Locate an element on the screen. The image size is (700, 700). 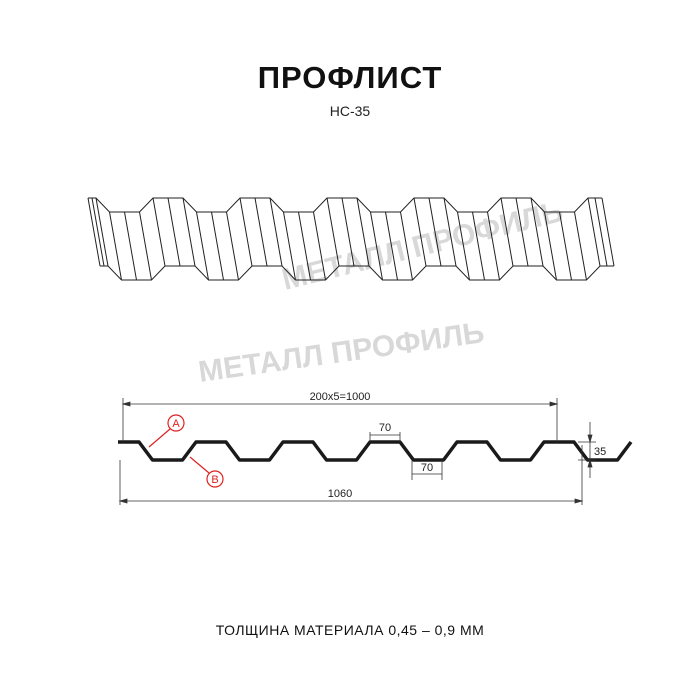
dimension-lines is located at coordinates (357, 451).